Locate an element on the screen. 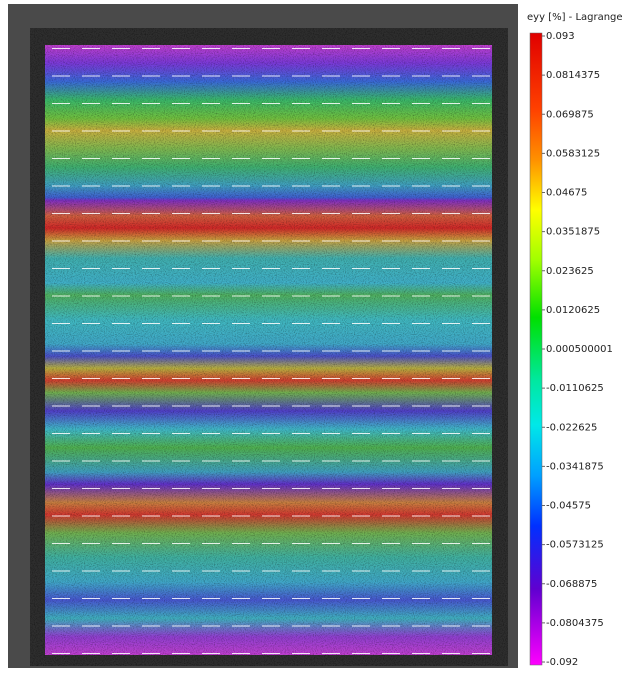 The width and height of the screenshot is (629, 675). colorbar-label: -0.0110625 is located at coordinates (575, 388).